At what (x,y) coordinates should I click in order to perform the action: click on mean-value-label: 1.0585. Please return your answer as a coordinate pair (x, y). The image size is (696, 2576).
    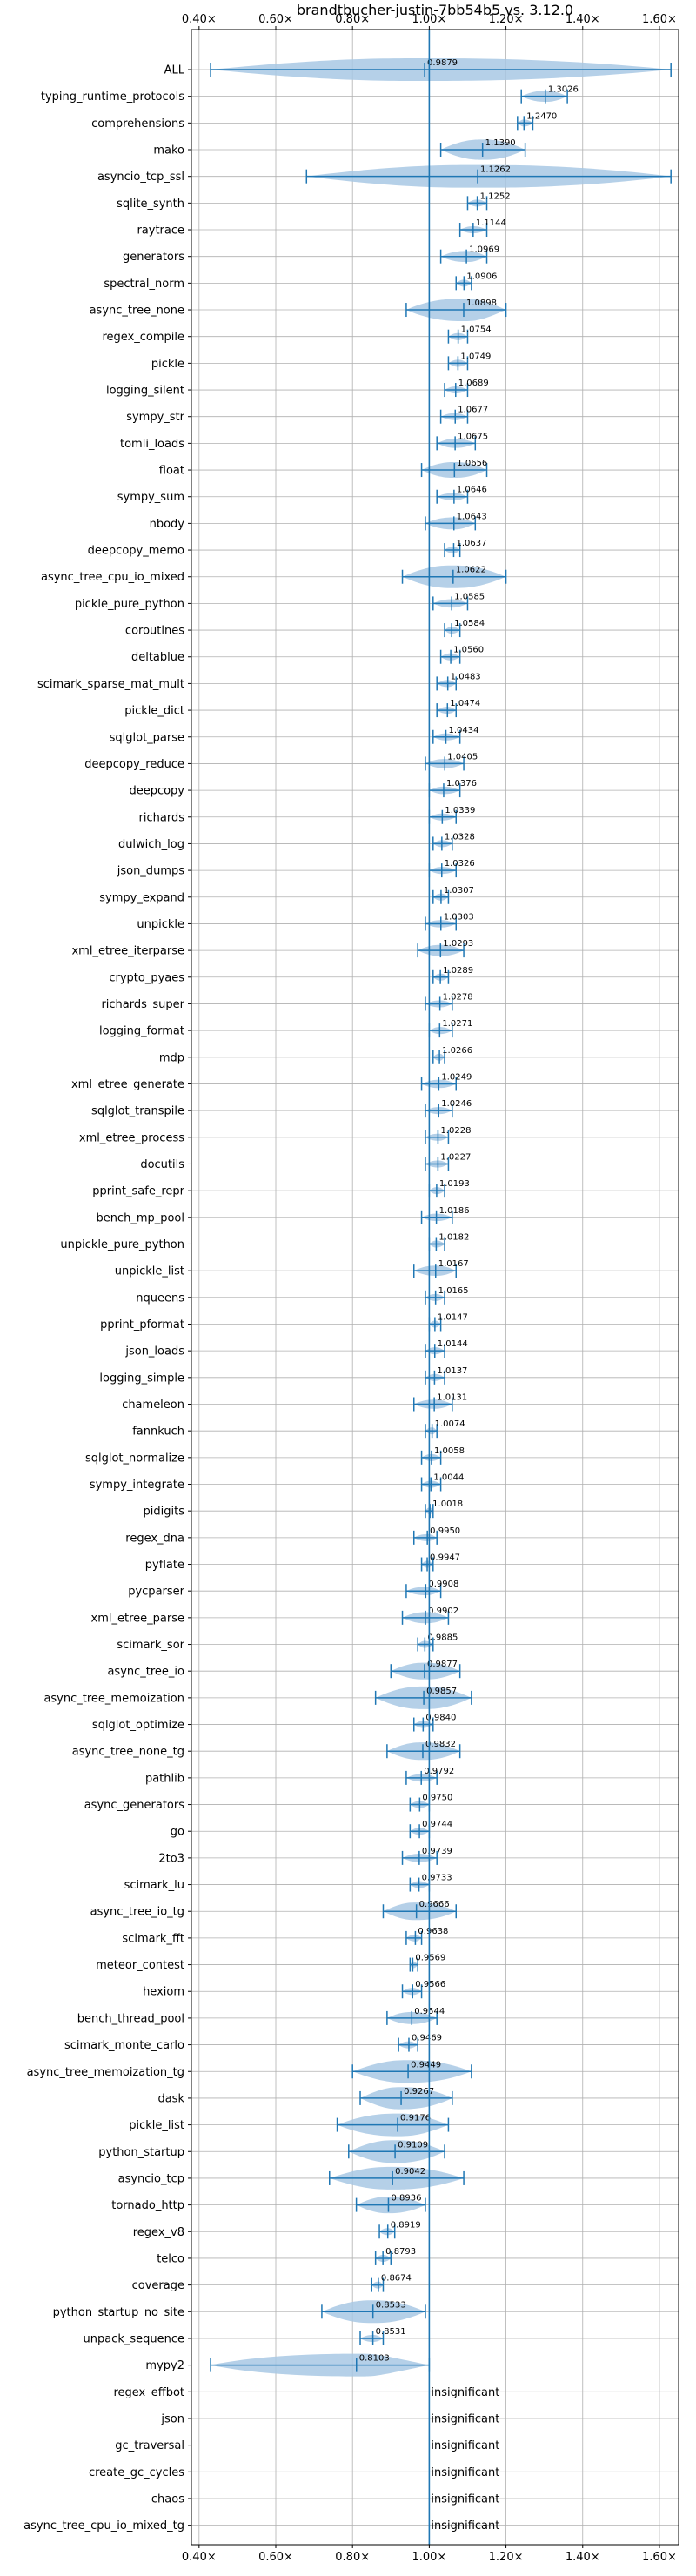
    Looking at the image, I should click on (469, 597).